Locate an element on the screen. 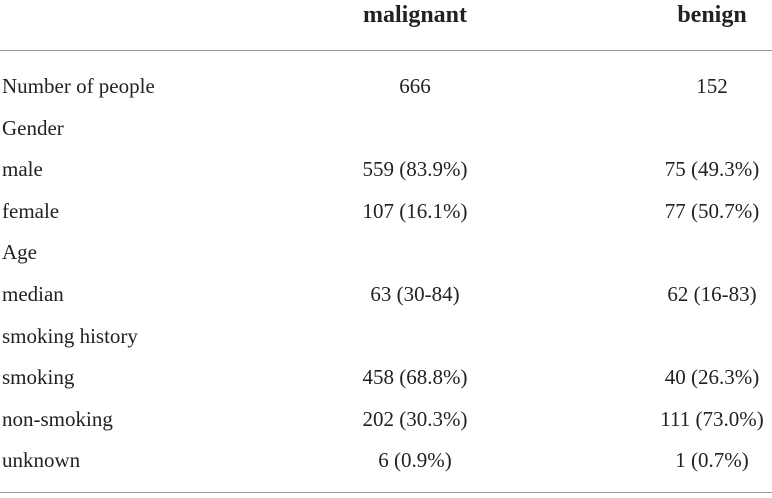 This screenshot has height=498, width=772. row-label: male is located at coordinates (22, 169).